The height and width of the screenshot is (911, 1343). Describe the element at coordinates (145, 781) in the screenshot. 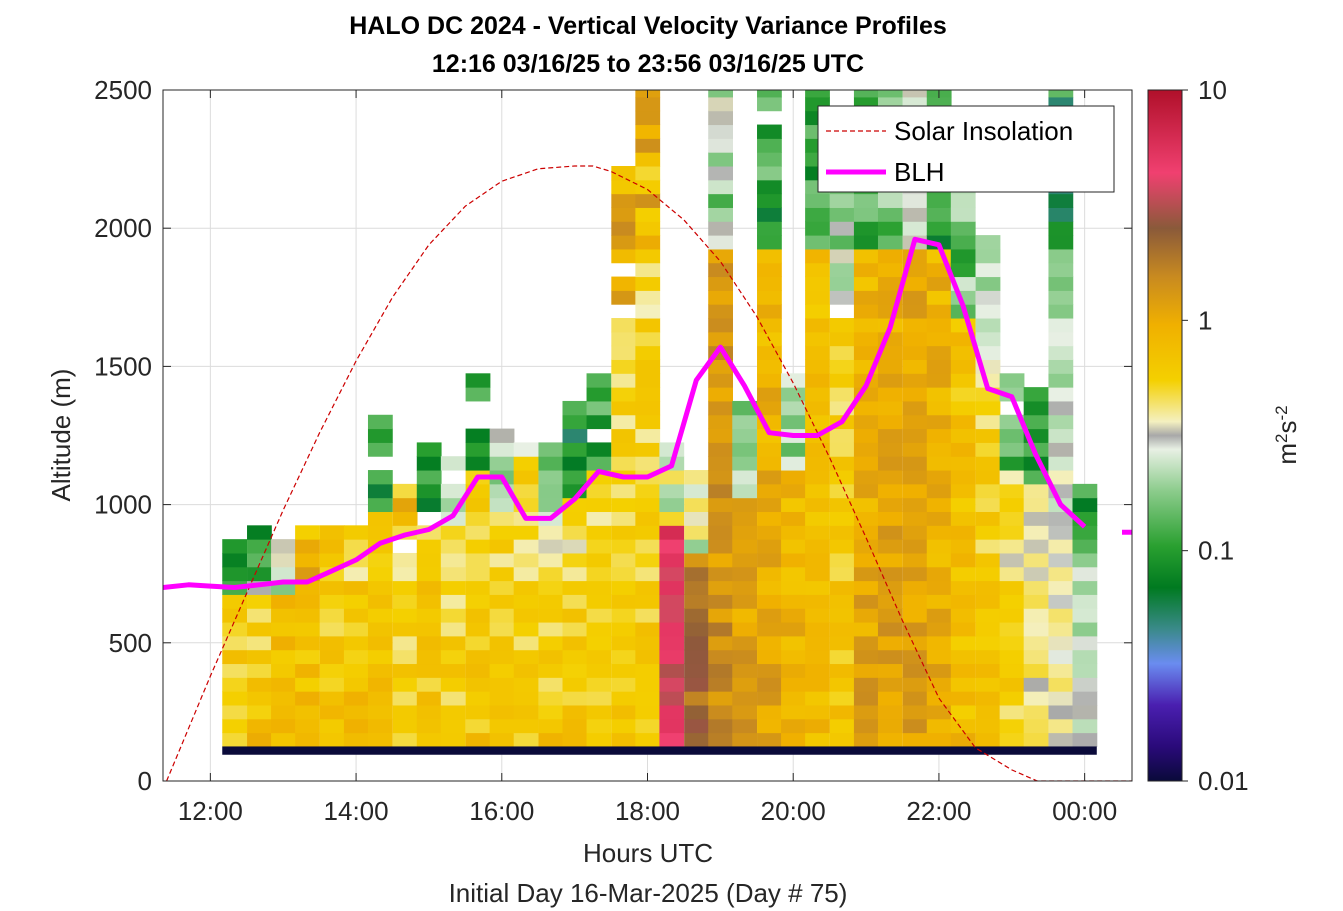

I see `y-tick-label: 0` at that location.